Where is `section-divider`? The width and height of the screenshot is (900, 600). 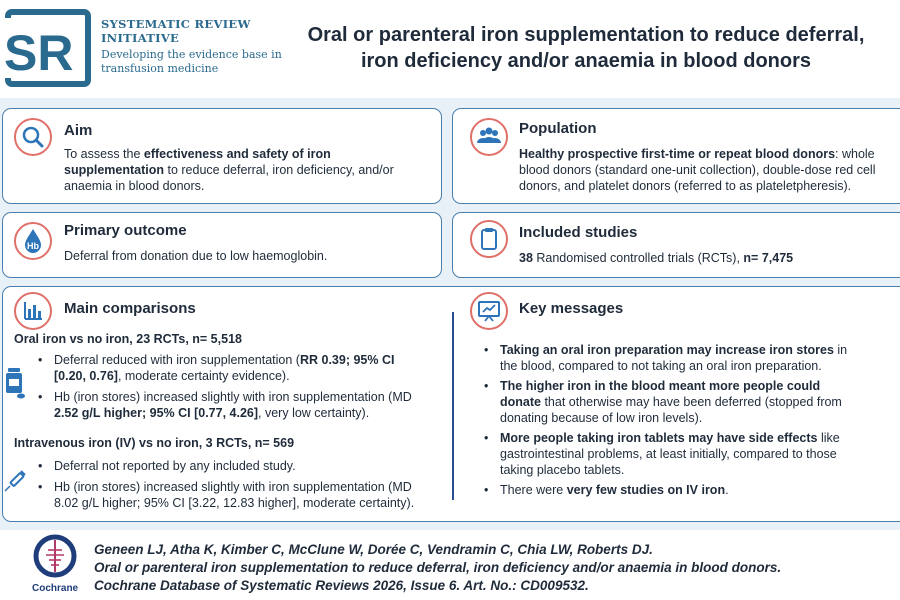
section-divider is located at coordinates (453, 406).